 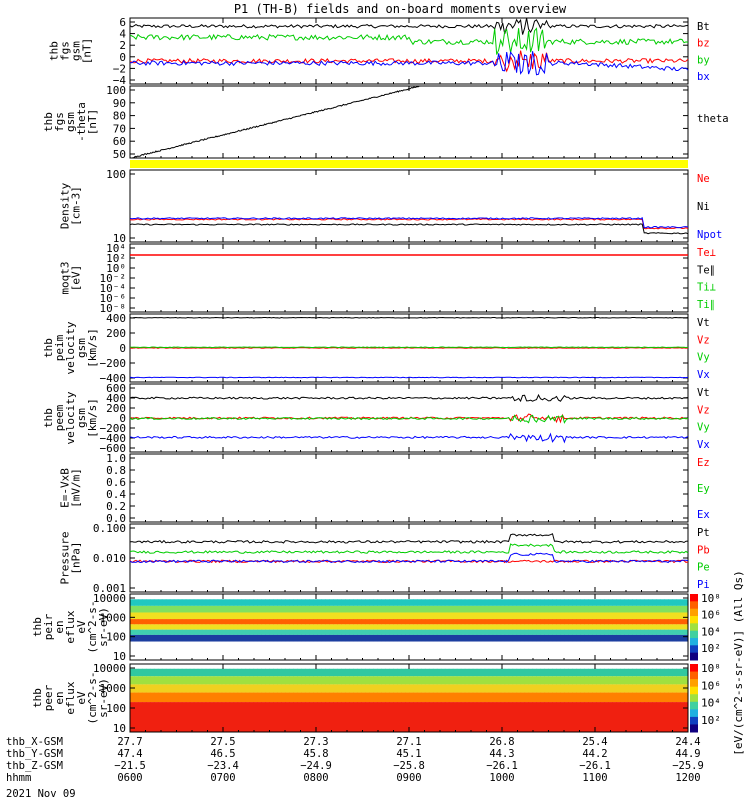 I want to click on moqt3-ylabel-line: moqt3, so click(x=65, y=277).